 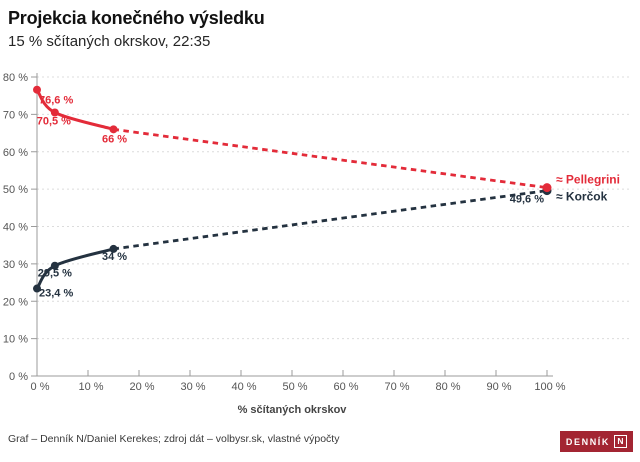 I want to click on x-tick-label: 100 %, so click(x=549, y=387).